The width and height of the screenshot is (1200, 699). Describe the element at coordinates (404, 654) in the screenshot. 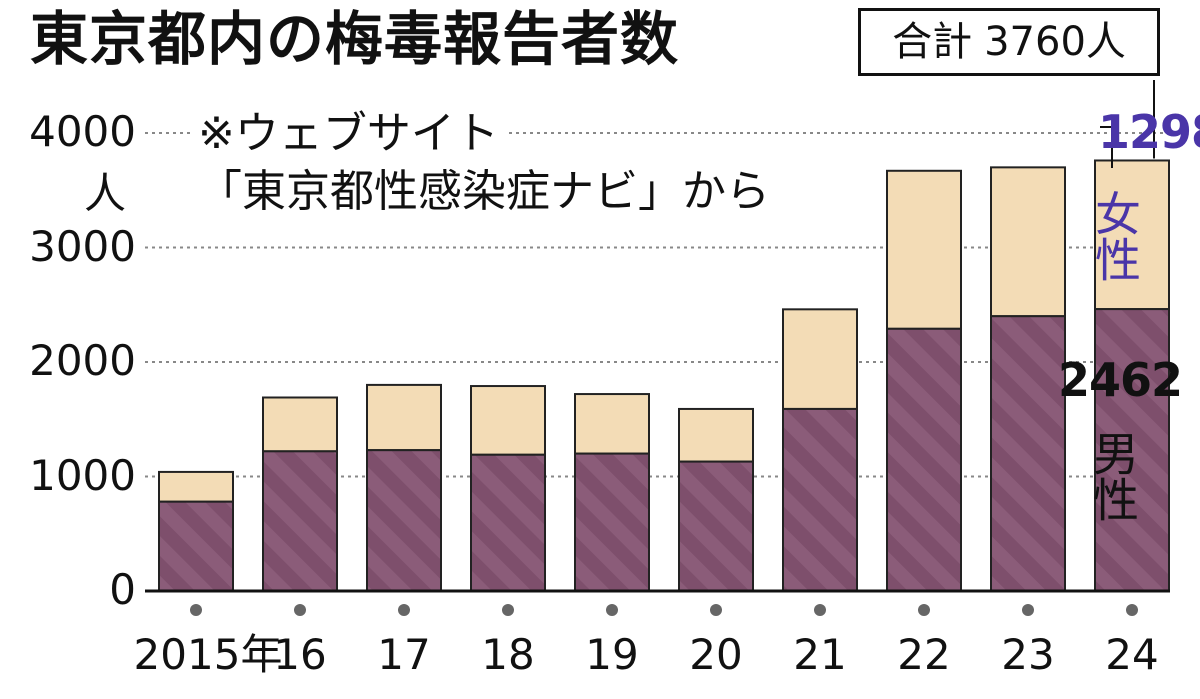

I see `x-tick-label: 17` at that location.